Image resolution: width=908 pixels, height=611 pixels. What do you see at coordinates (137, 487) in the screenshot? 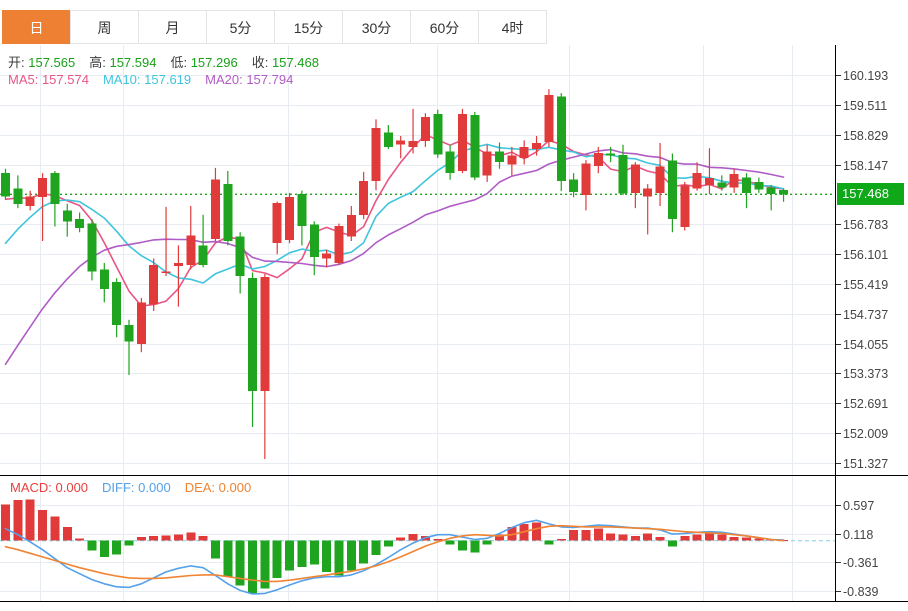
I see `macd-readout: MACD: 0.000 DIFF: 0.000 DEA: 0.000` at bounding box center [137, 487].